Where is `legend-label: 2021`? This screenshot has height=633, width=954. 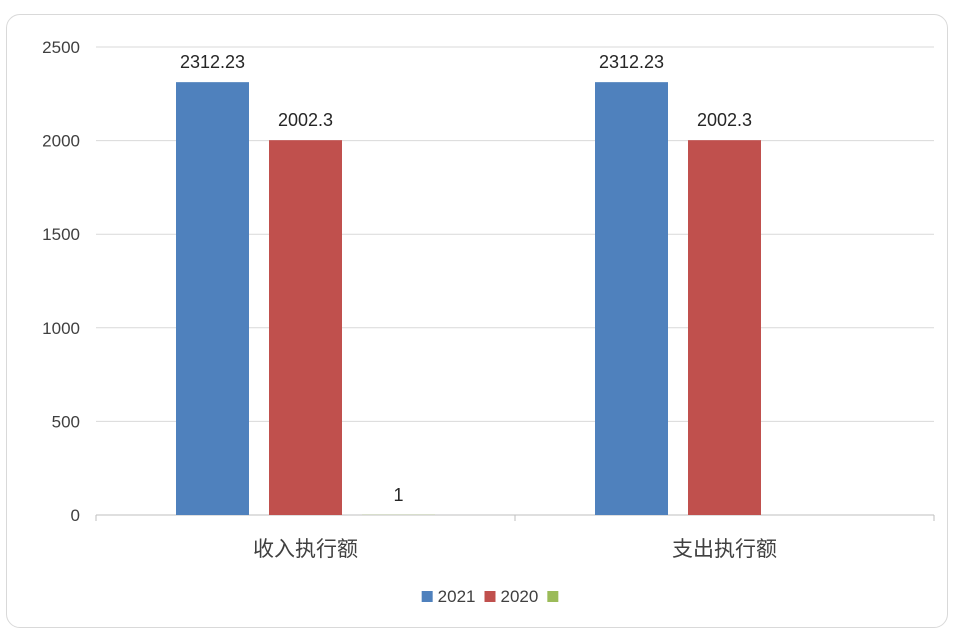
legend-label: 2021 is located at coordinates (457, 596).